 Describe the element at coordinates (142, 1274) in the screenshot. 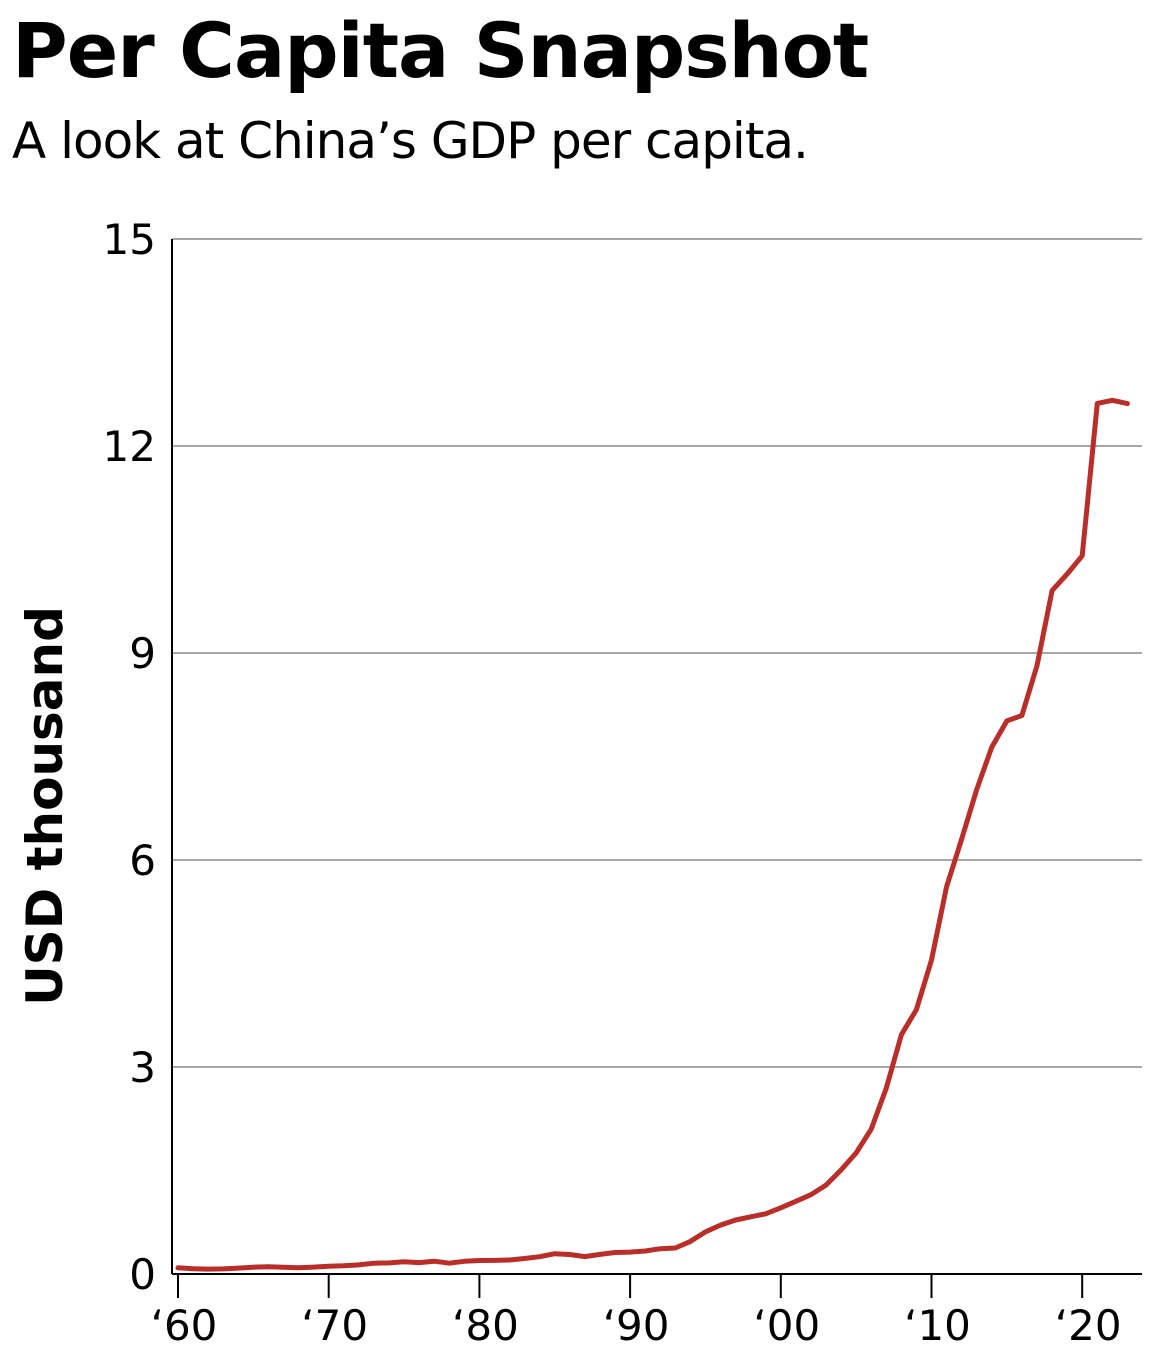

I see `y-tick-label: 0` at that location.